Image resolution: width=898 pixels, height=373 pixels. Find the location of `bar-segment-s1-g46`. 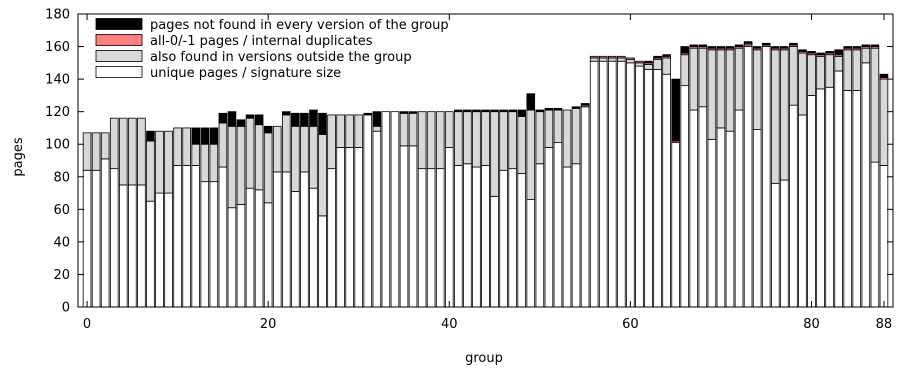

bar-segment-s1-g46 is located at coordinates (503, 141).